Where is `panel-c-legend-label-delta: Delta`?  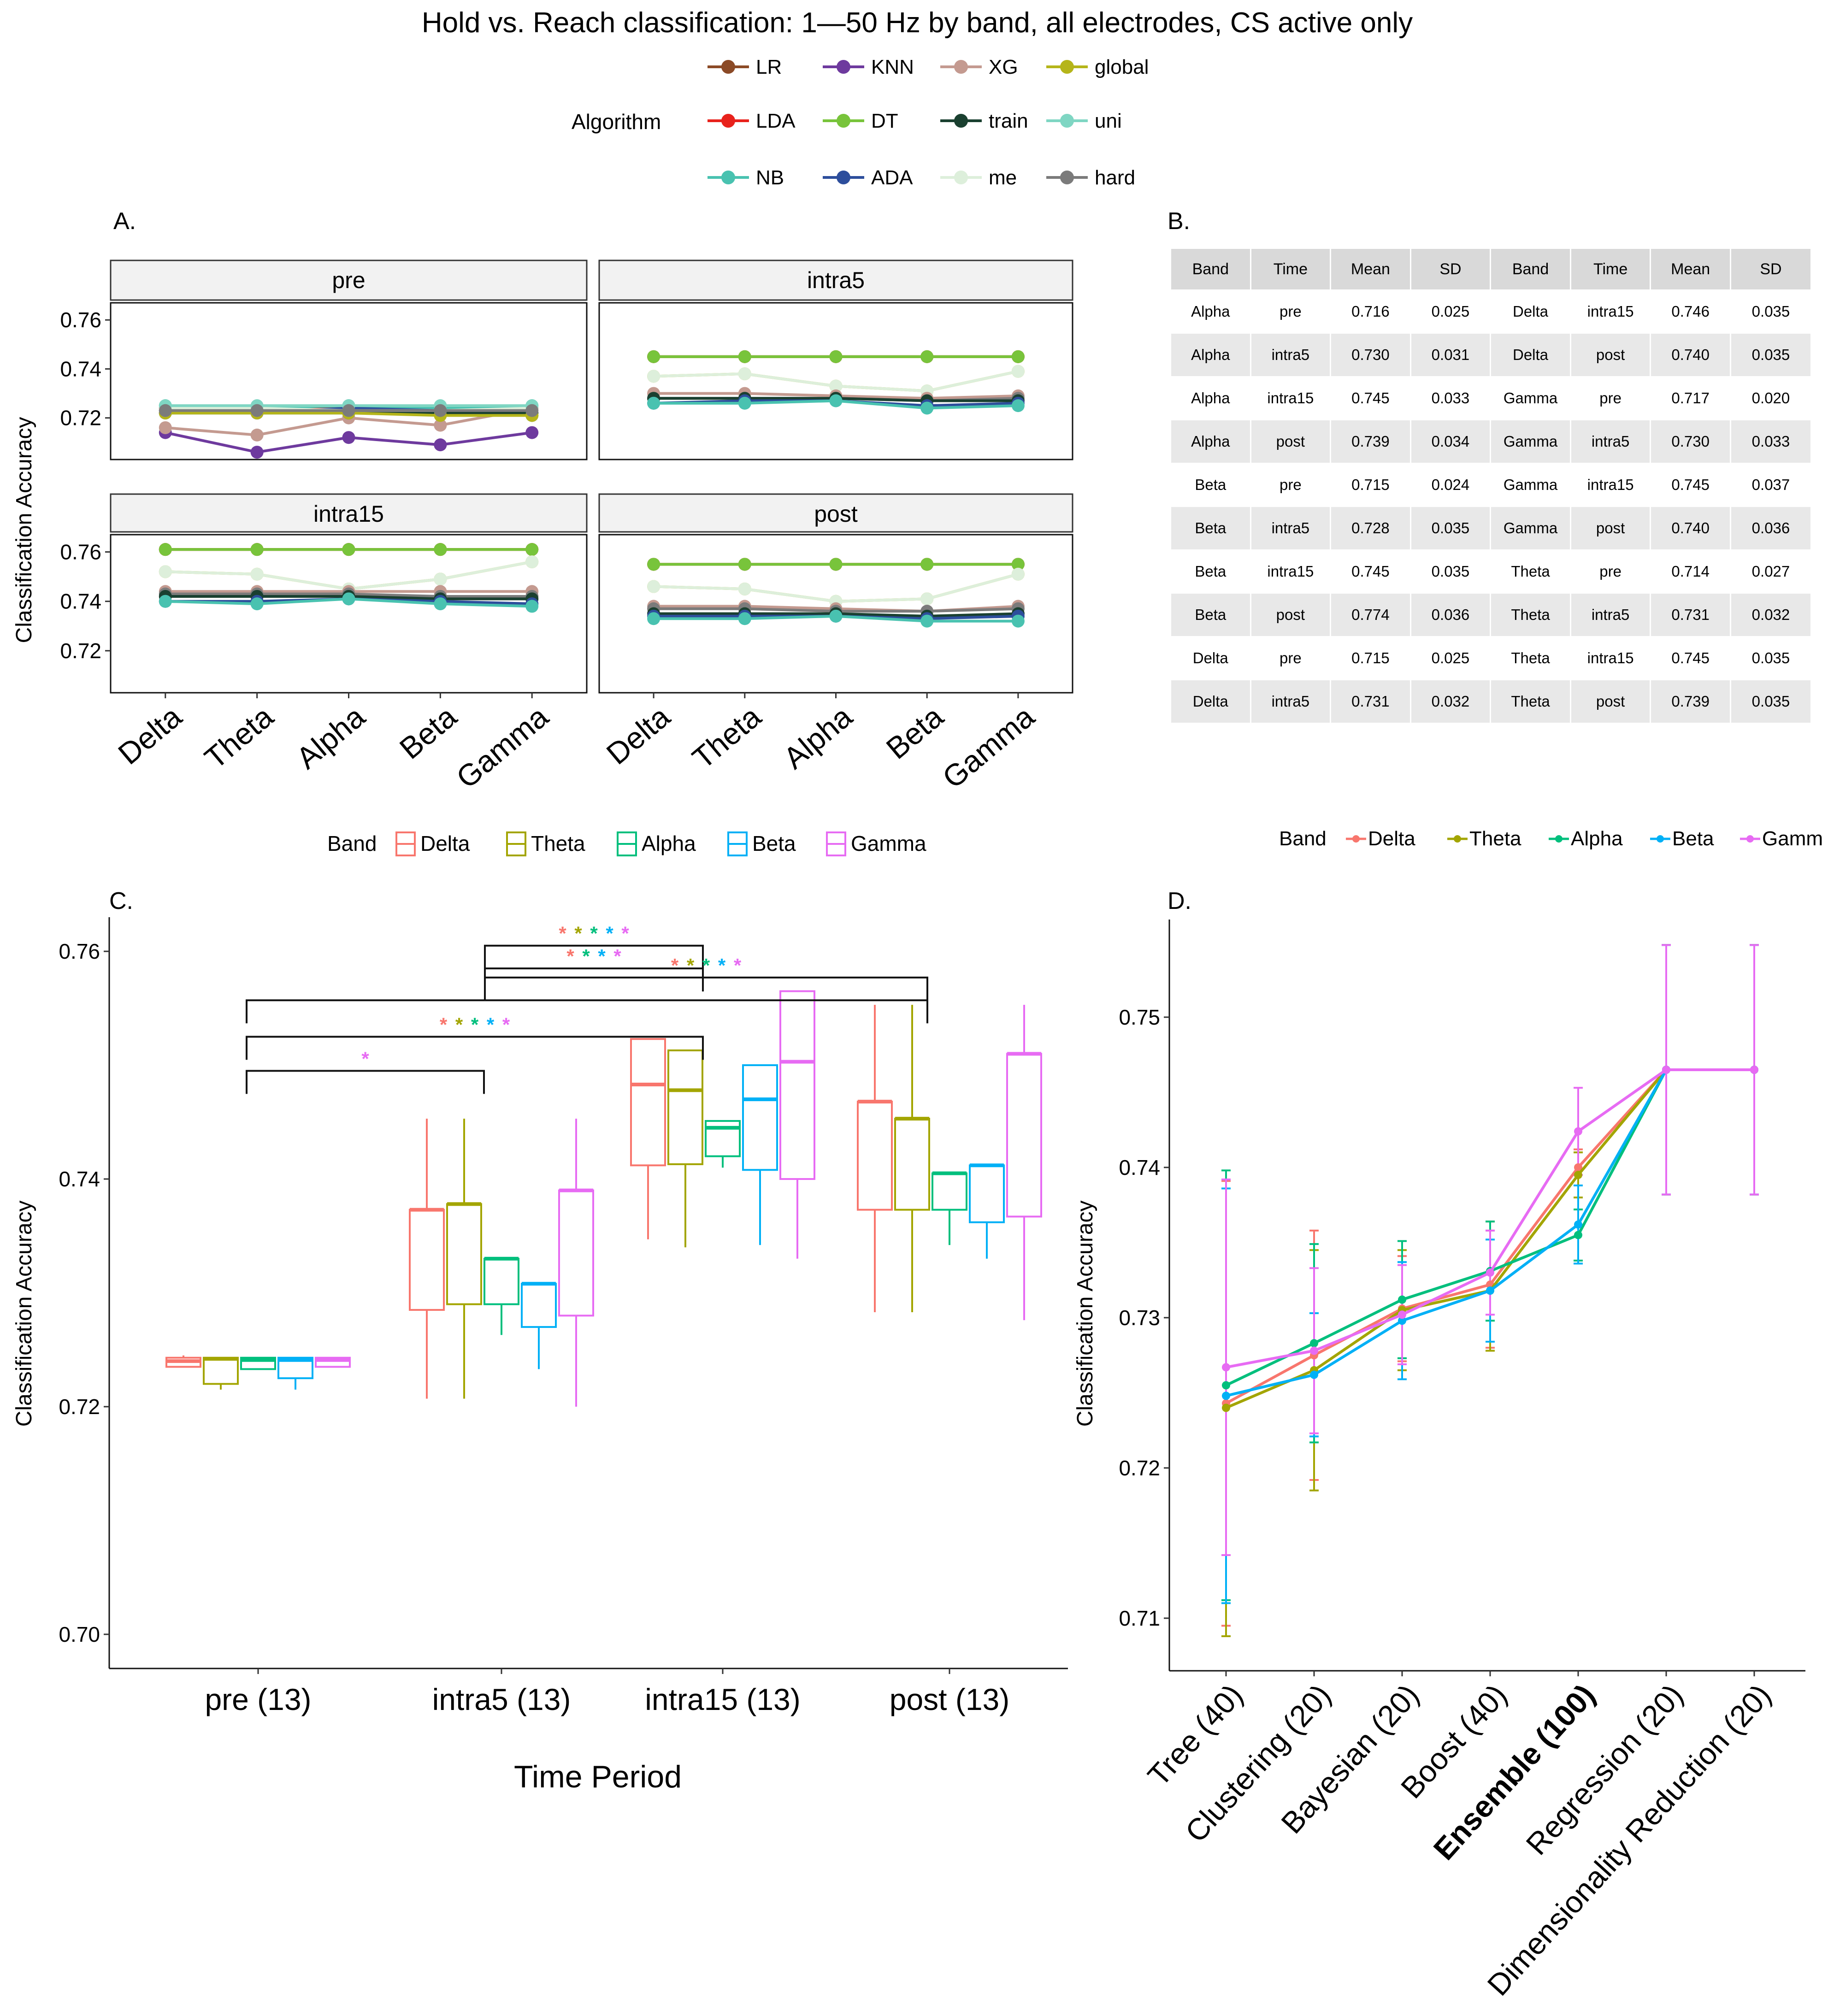 panel-c-legend-label-delta: Delta is located at coordinates (445, 843).